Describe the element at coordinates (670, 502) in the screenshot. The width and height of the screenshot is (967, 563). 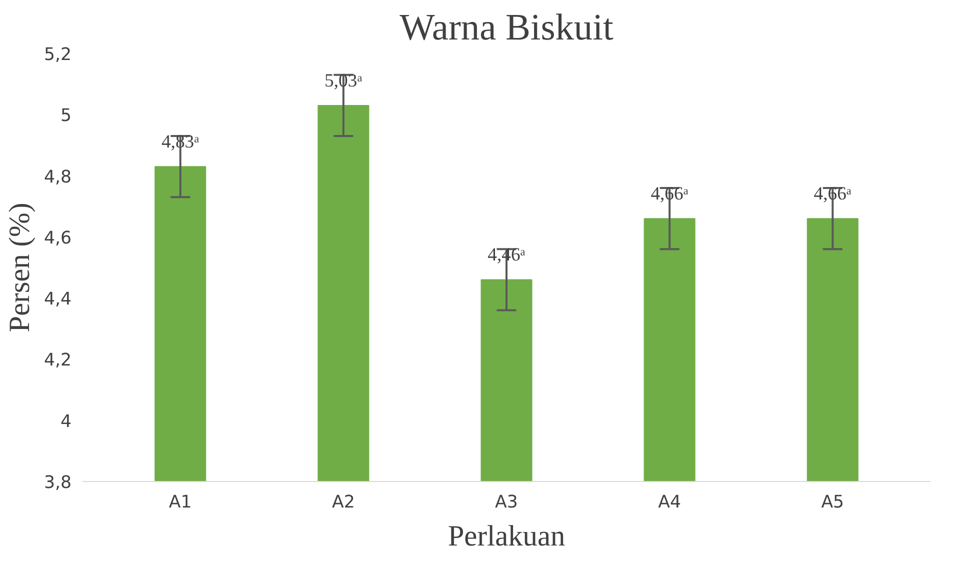
I see `x-tick-label: A4` at that location.